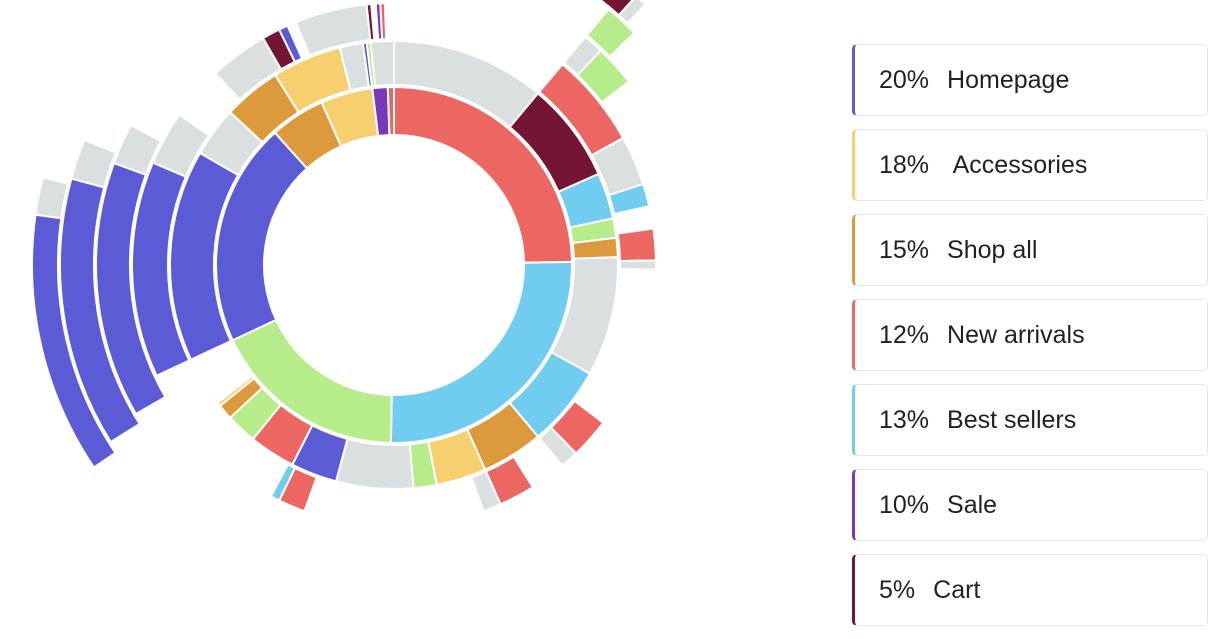 This screenshot has width=1226, height=639. I want to click on legend-label: Accessories, so click(1017, 164).